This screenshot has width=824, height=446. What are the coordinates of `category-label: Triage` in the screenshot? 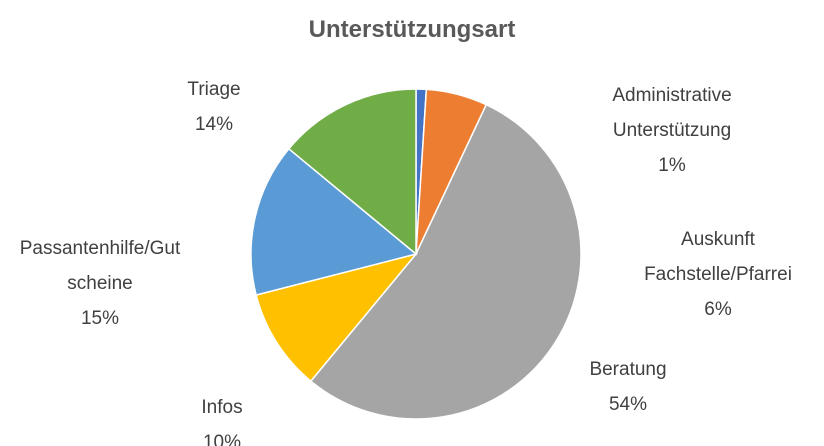 It's located at (214, 89).